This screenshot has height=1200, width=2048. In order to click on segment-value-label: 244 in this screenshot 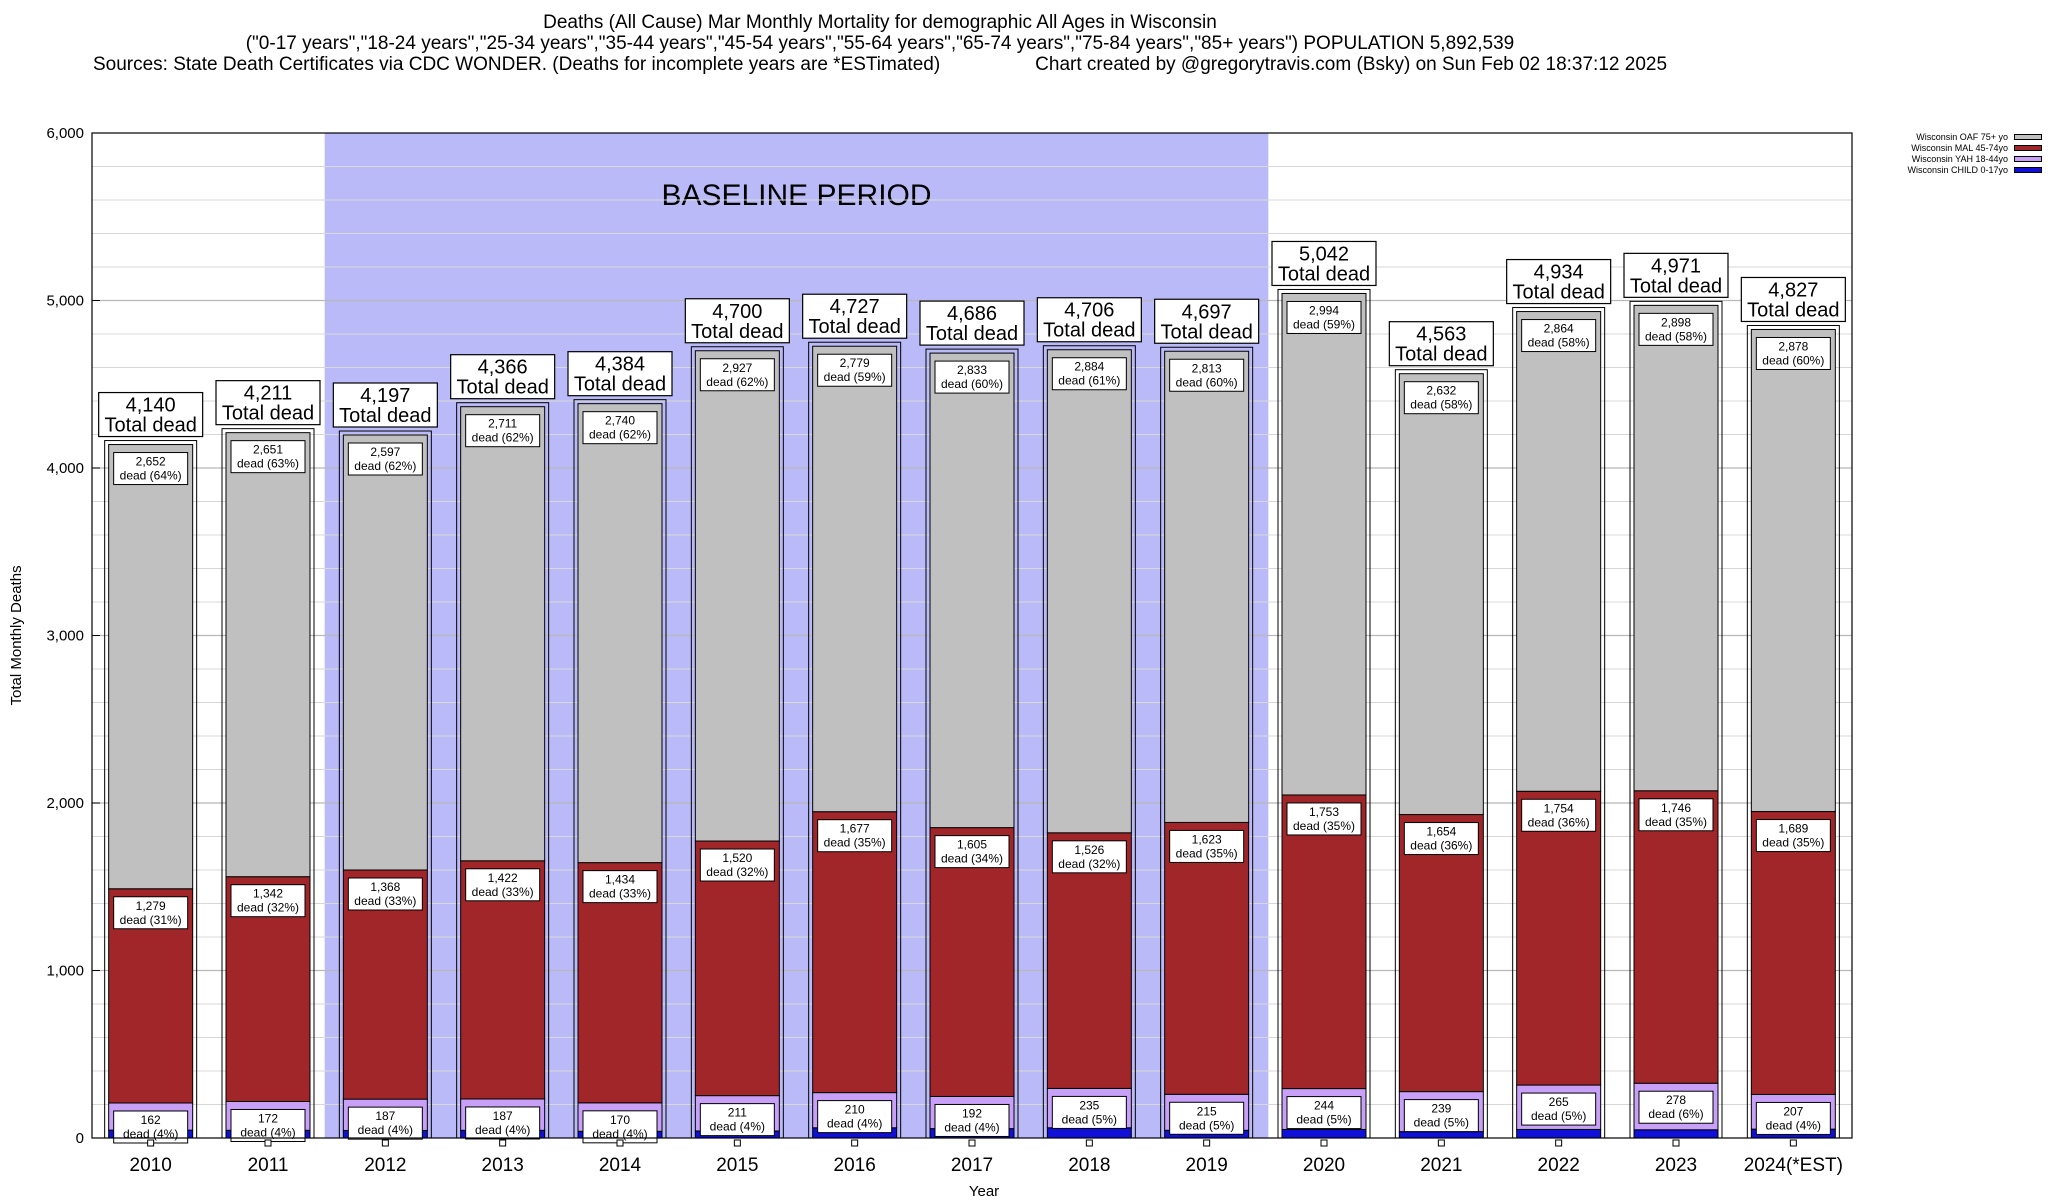, I will do `click(1324, 1106)`.